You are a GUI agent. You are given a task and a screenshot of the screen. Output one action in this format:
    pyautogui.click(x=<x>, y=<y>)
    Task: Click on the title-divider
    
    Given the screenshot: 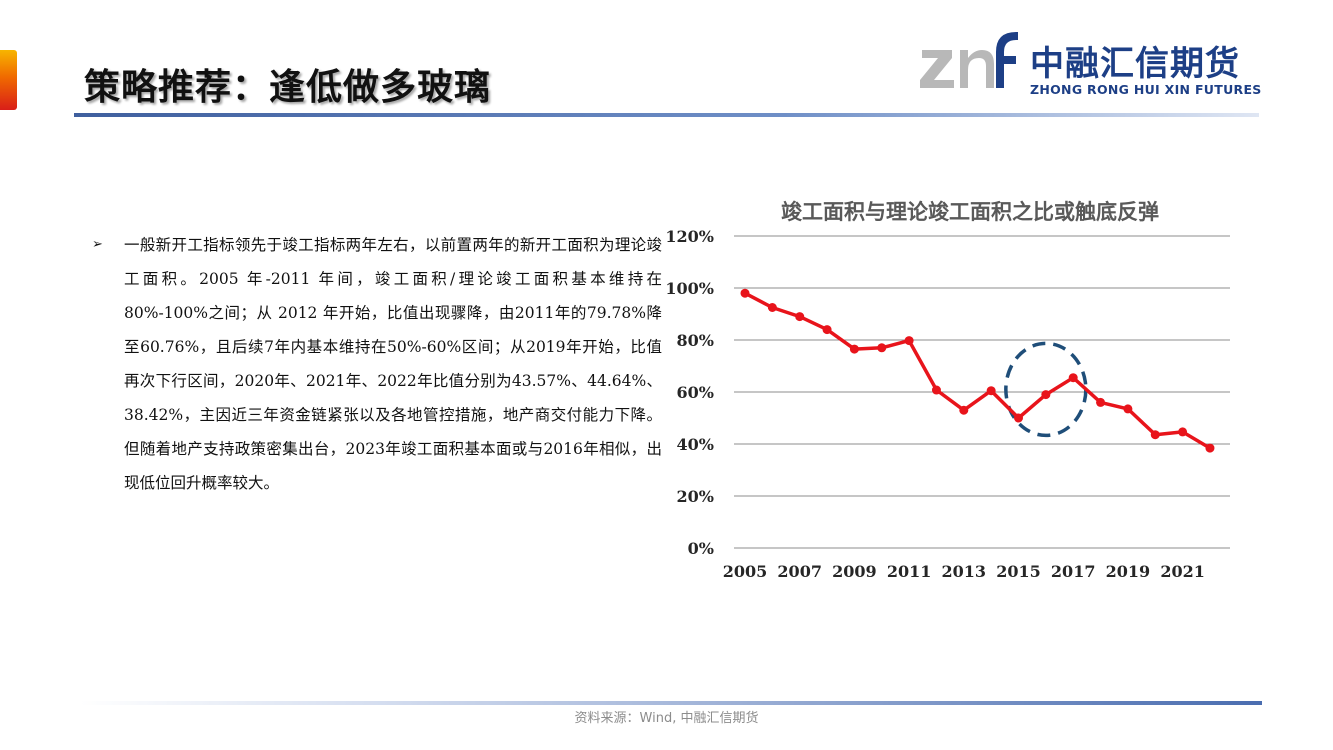 What is the action you would take?
    pyautogui.click(x=666, y=115)
    